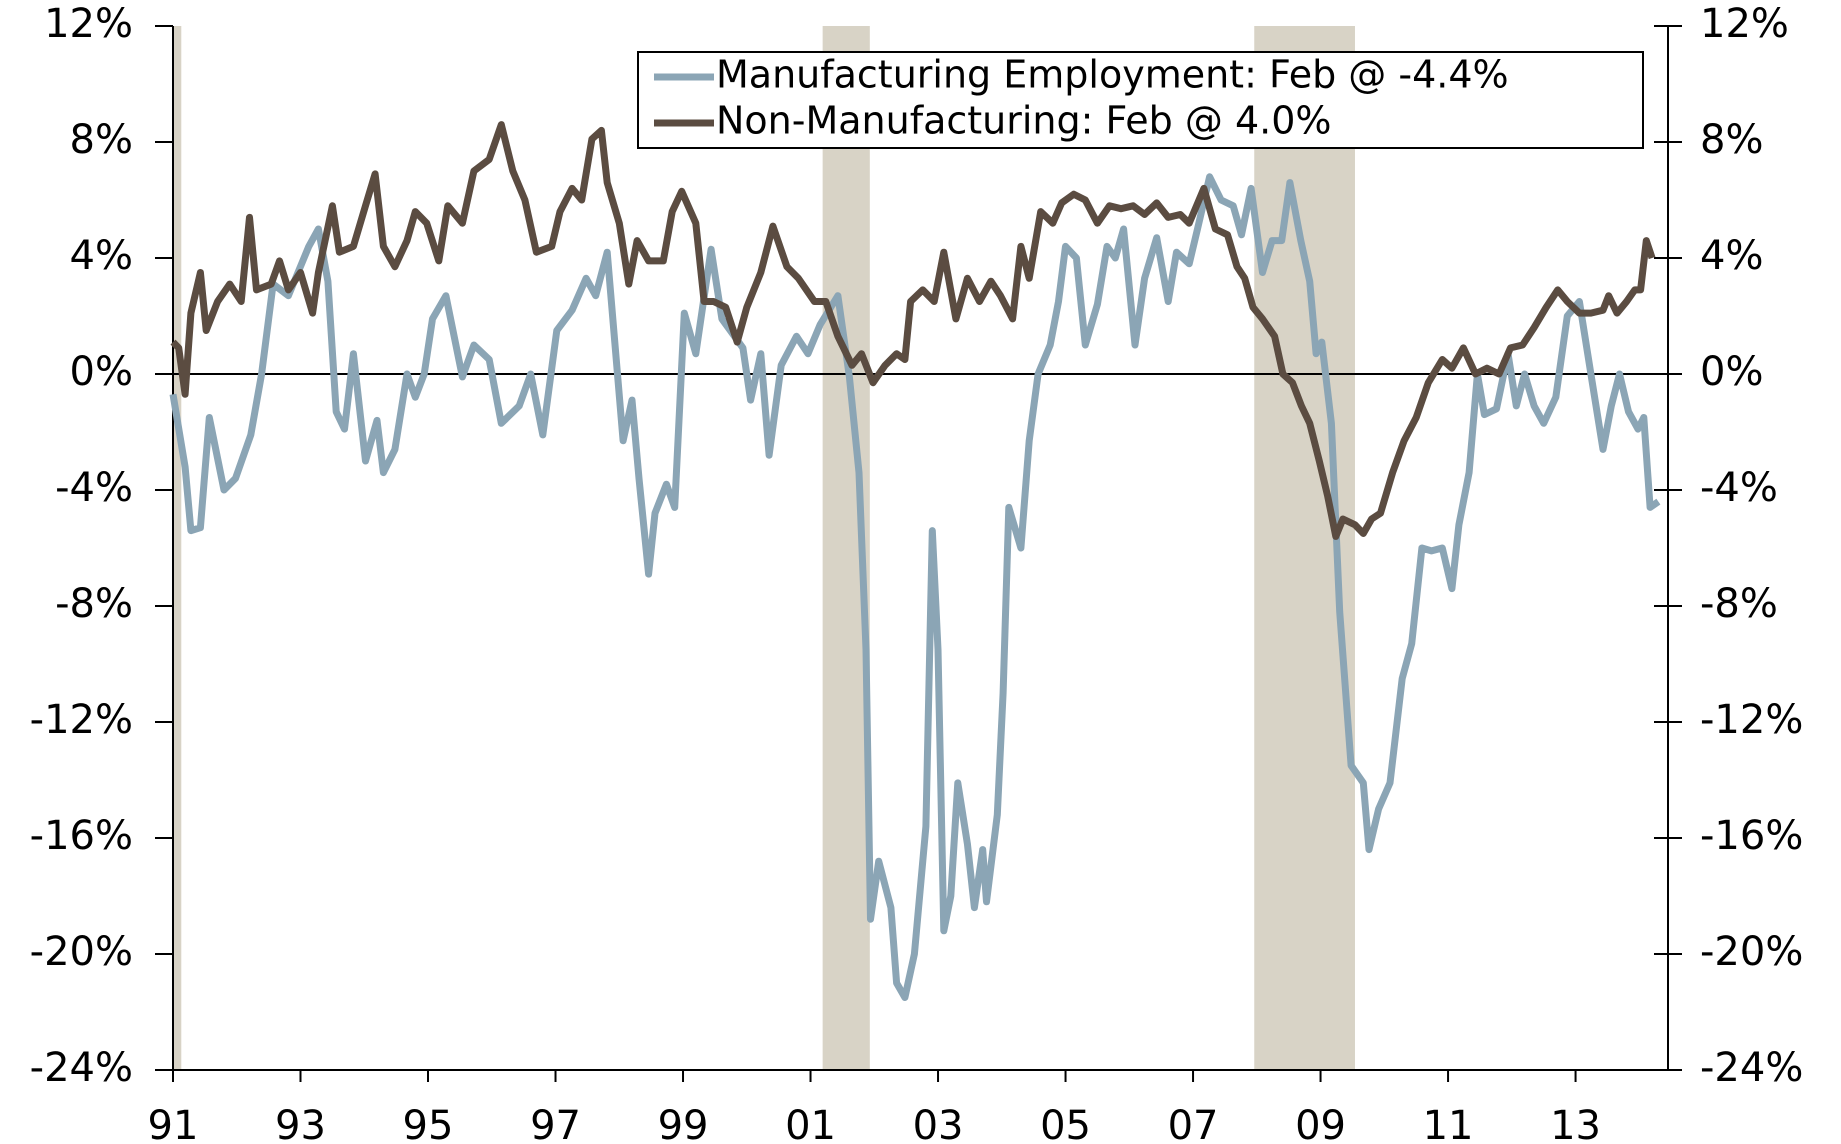 The image size is (1841, 1144). What do you see at coordinates (1731, 140) in the screenshot?
I see `y2-tick-label: 8%` at bounding box center [1731, 140].